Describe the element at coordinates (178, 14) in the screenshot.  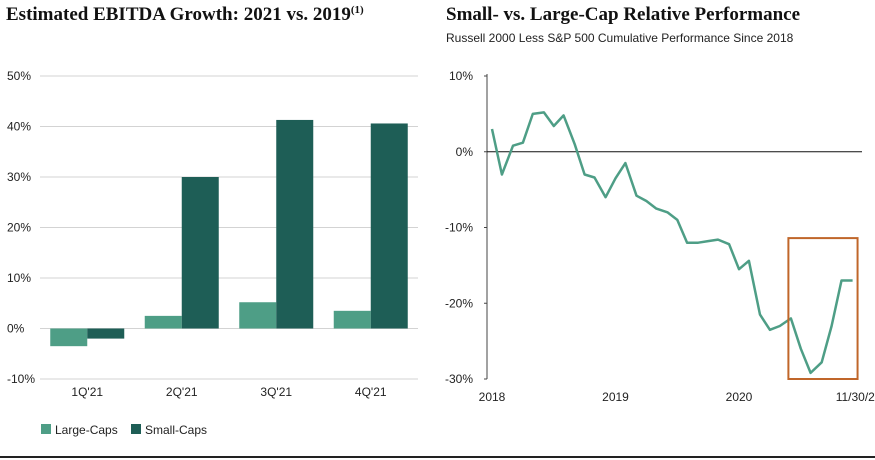
I see `left-chart-title-text: Estimated EBITDA Growth: 2021 vs. 2019` at that location.